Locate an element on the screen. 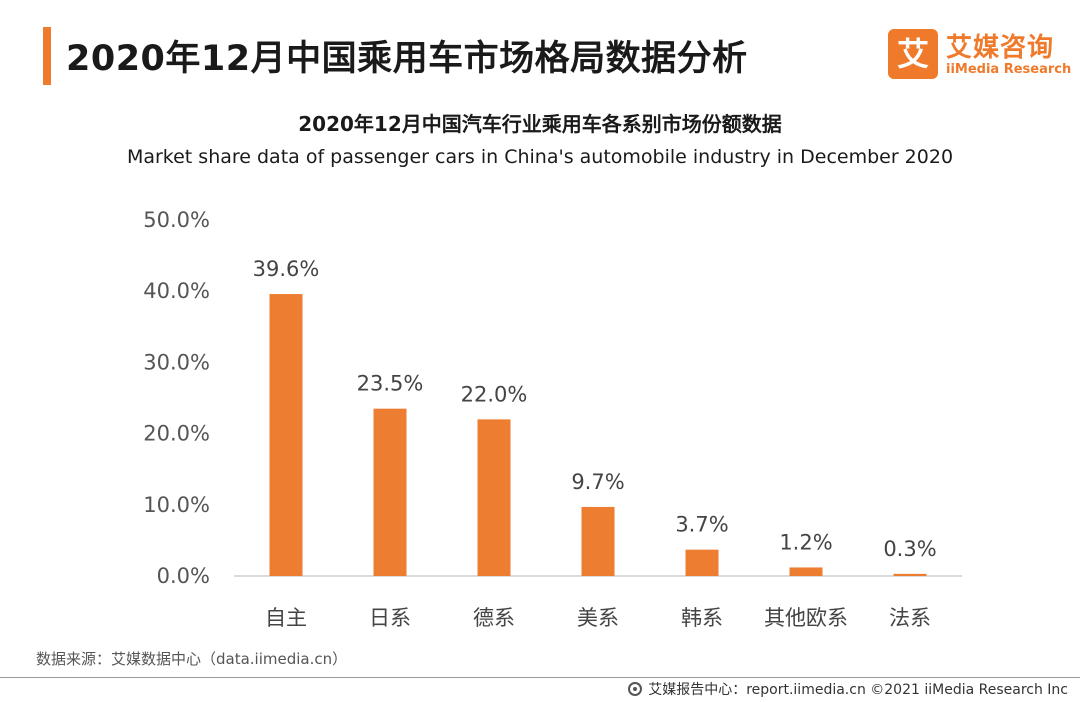  bar-value-label: 3.7% is located at coordinates (701, 525).